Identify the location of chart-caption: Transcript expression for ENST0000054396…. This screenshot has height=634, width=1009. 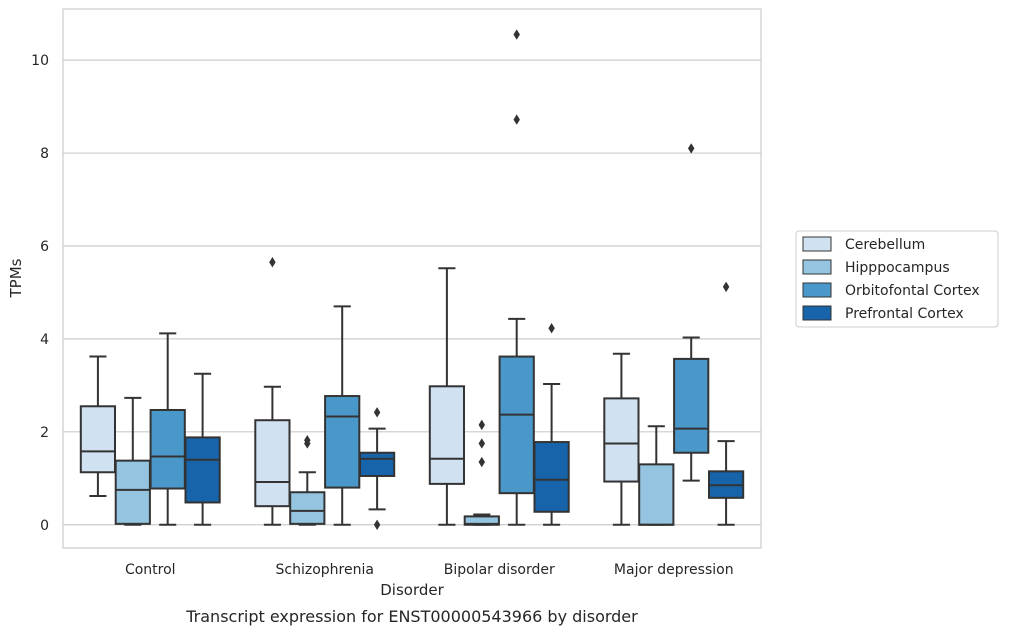
(411, 616).